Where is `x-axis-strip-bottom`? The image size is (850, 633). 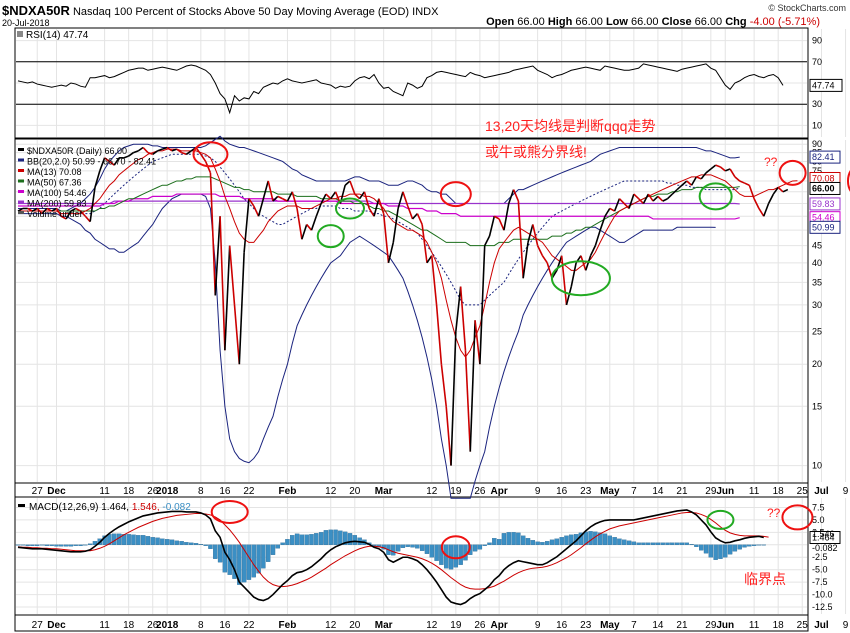 x-axis-strip-bottom is located at coordinates (411, 623).